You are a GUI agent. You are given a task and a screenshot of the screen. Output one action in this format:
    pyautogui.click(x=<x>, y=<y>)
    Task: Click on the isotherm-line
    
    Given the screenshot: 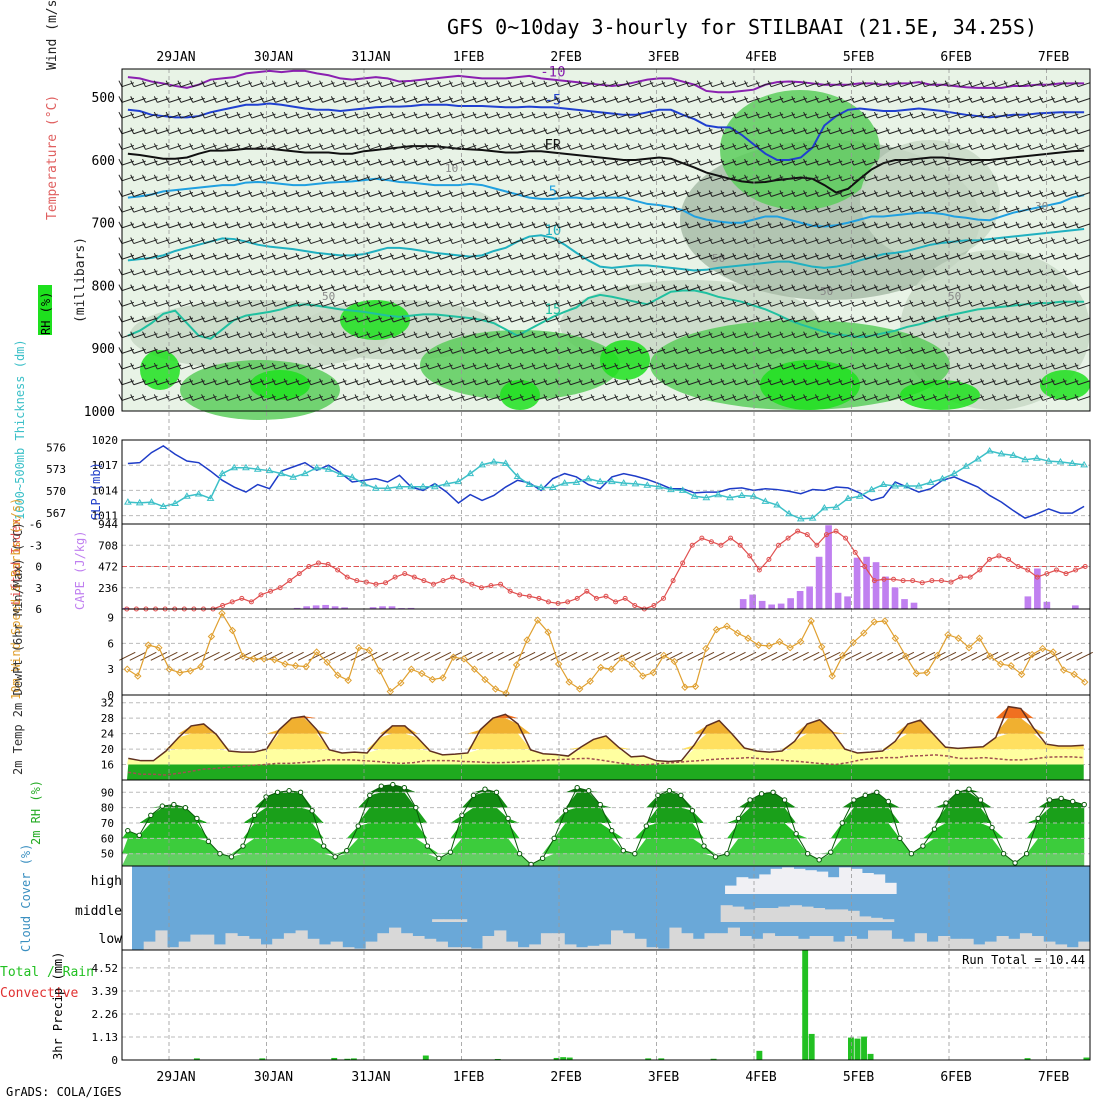 What is the action you would take?
    pyautogui.click(x=606, y=314)
    